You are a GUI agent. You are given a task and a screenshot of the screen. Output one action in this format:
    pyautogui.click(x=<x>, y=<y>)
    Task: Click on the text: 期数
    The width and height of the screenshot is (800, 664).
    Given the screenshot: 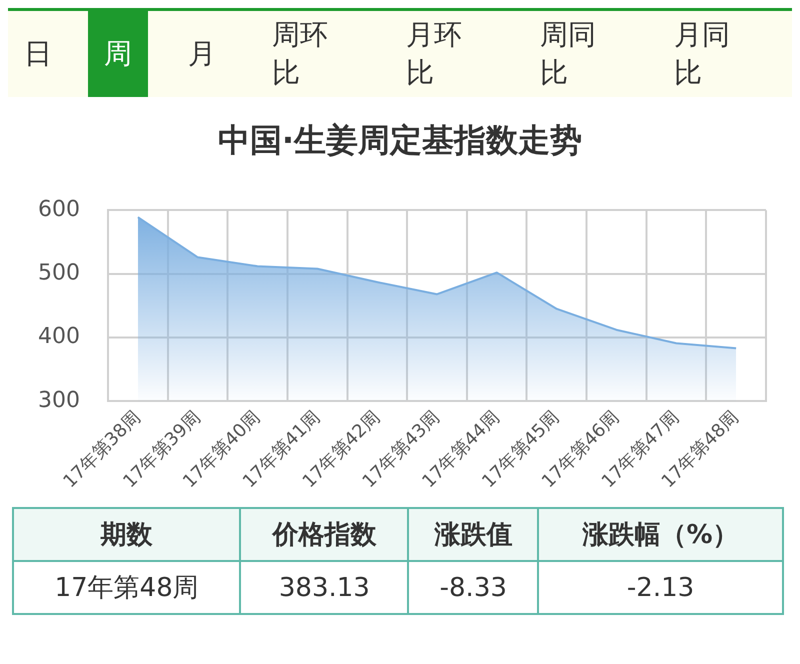 What is the action you would take?
    pyautogui.click(x=126, y=534)
    